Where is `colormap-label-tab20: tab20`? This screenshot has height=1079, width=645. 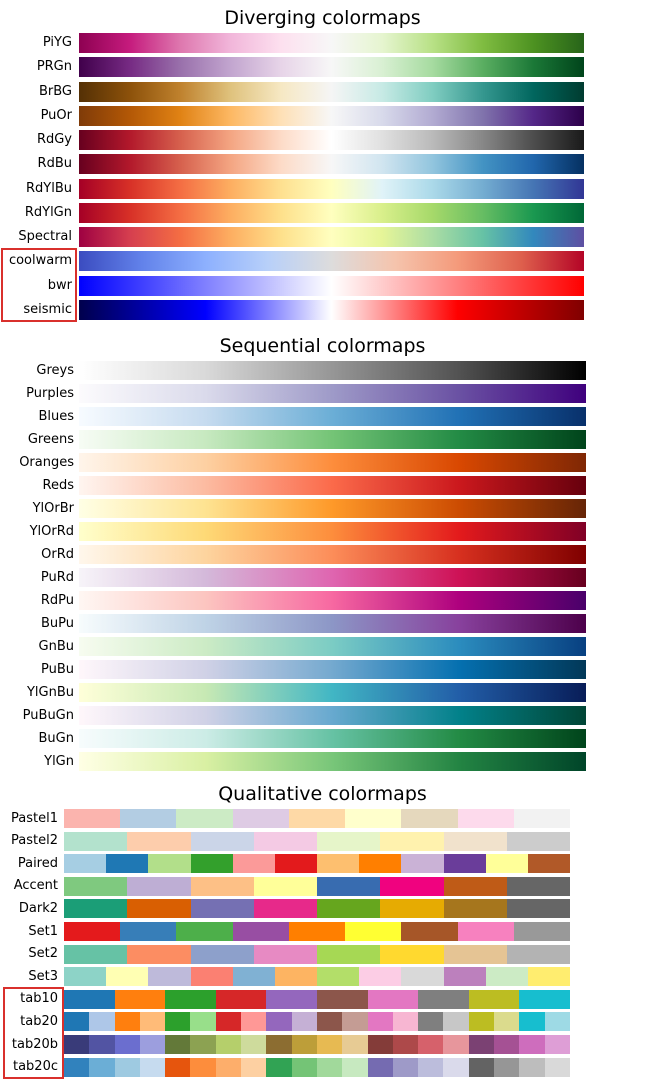
colormap-label-tab20: tab20 is located at coordinates (39, 1021).